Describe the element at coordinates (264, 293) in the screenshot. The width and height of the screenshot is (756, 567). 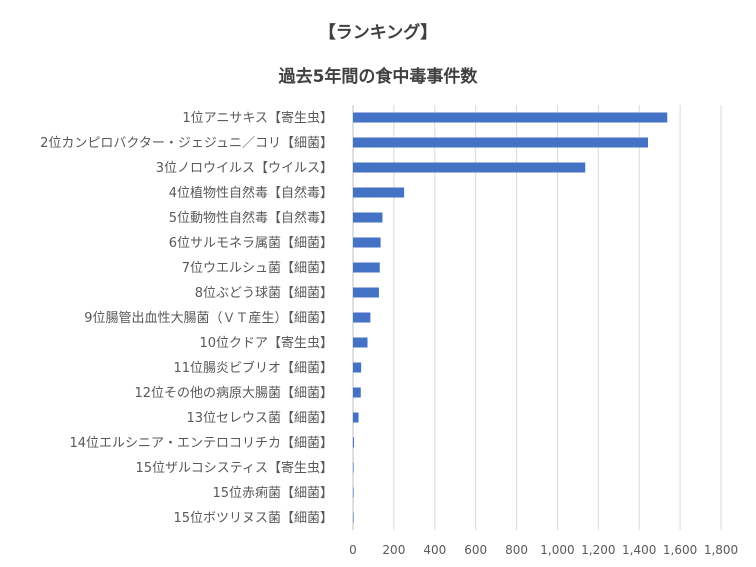
I see `category-label-8: 8位ぶどう球菌【細菌】` at that location.